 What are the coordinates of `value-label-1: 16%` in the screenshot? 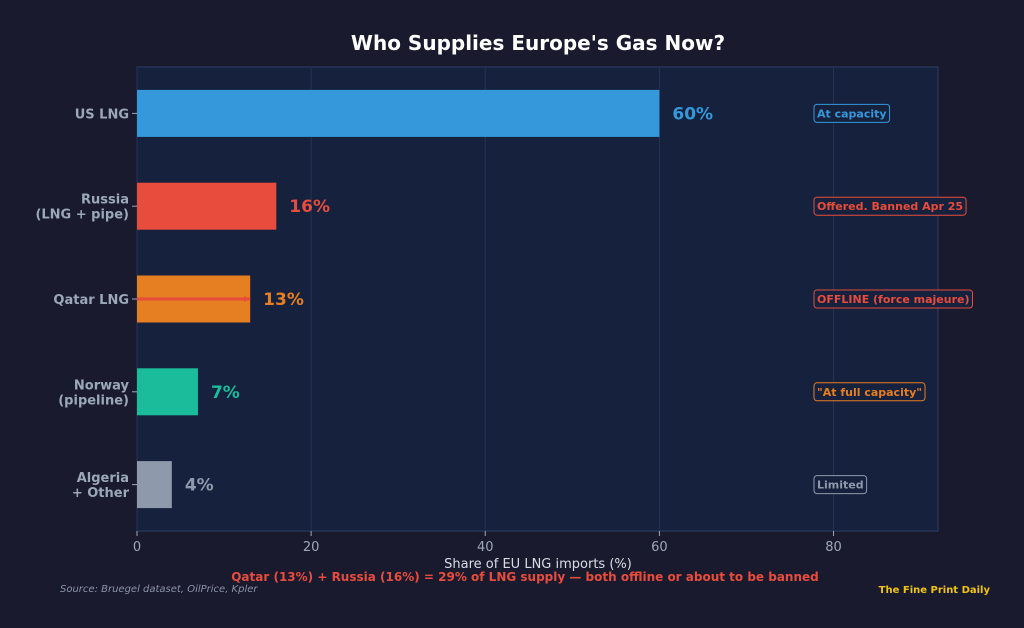 It's located at (309, 207).